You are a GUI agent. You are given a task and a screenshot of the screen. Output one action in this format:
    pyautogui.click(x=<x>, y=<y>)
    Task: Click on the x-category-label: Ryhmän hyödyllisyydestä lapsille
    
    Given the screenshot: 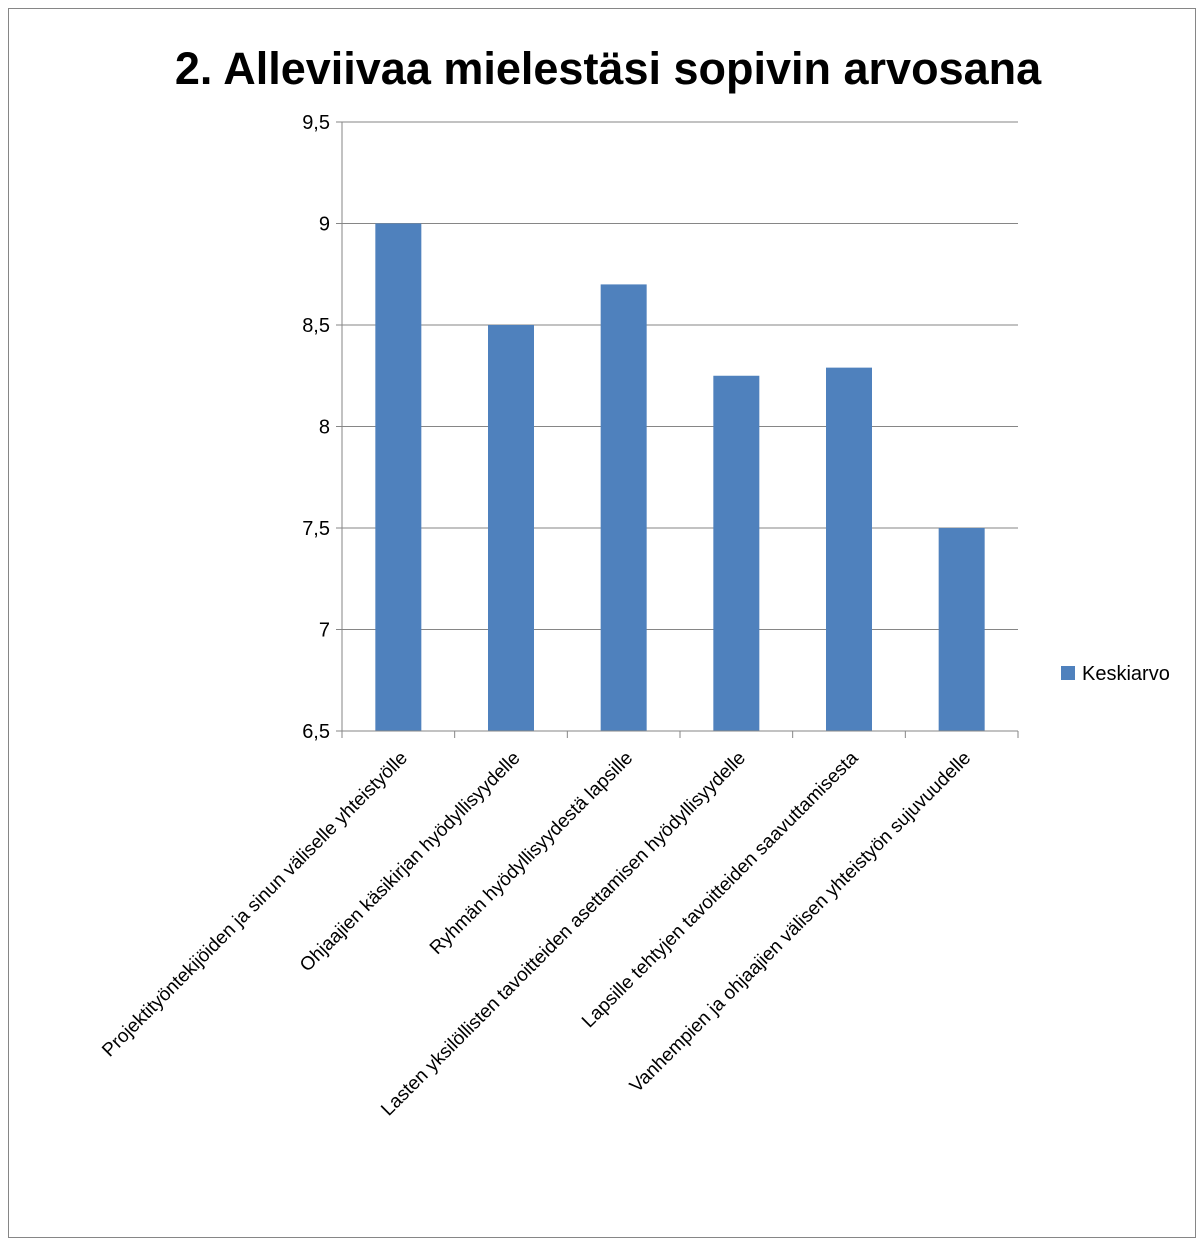 What is the action you would take?
    pyautogui.click(x=531, y=853)
    